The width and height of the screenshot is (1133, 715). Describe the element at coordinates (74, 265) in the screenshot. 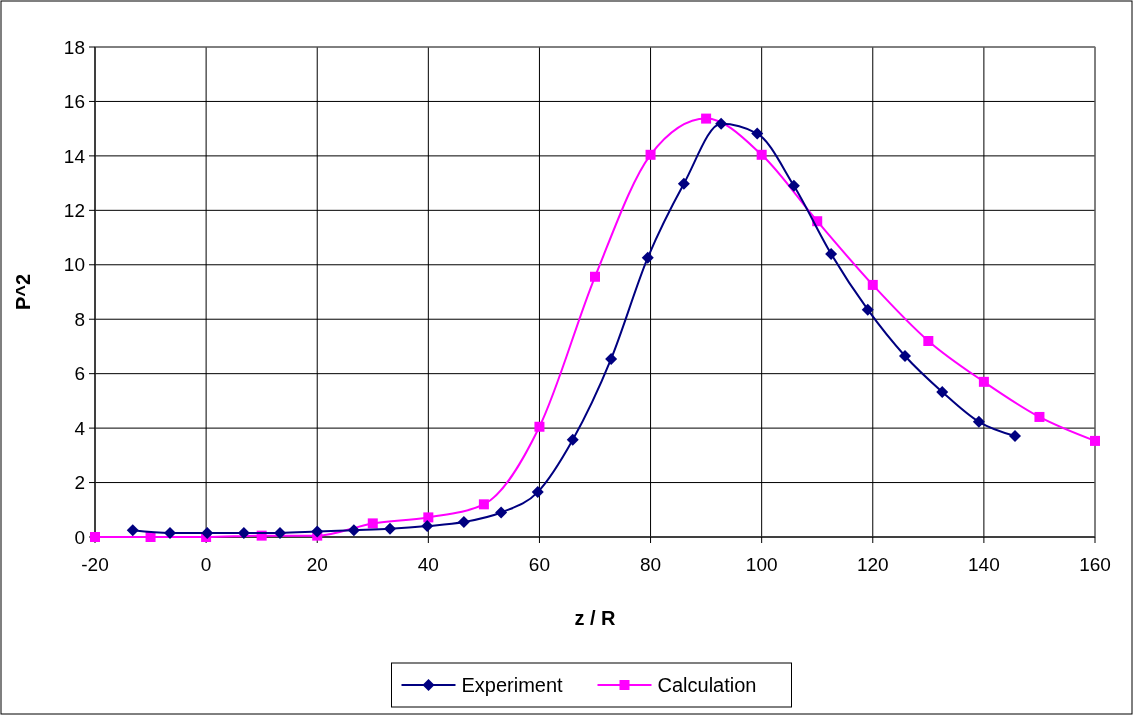

I see `y-tick-label: 10` at that location.